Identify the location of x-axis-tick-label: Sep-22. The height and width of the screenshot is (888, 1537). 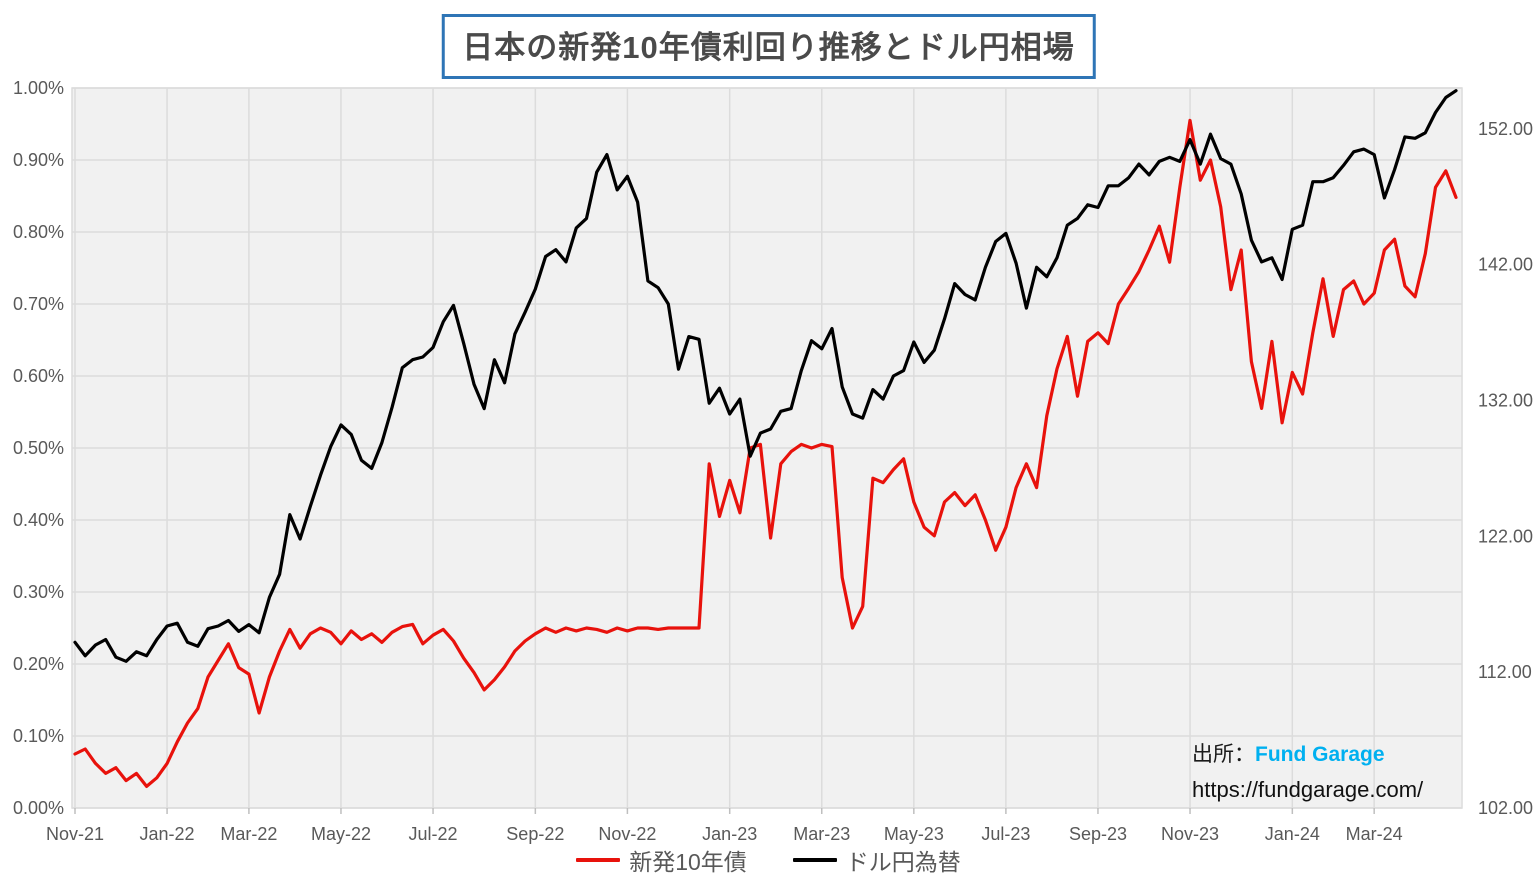
(535, 834).